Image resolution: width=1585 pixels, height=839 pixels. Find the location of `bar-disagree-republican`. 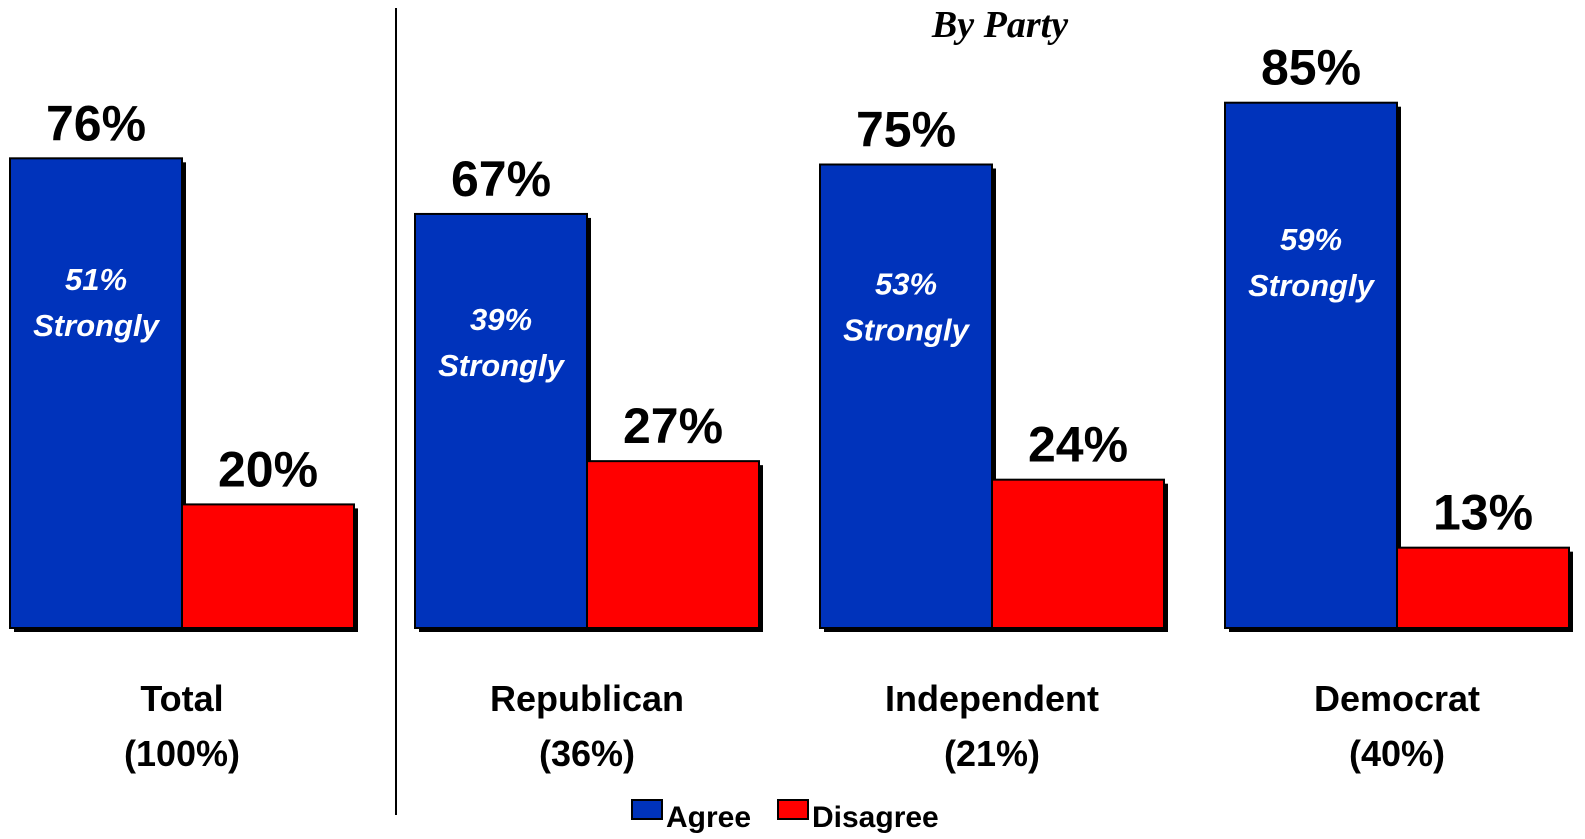

bar-disagree-republican is located at coordinates (673, 545).